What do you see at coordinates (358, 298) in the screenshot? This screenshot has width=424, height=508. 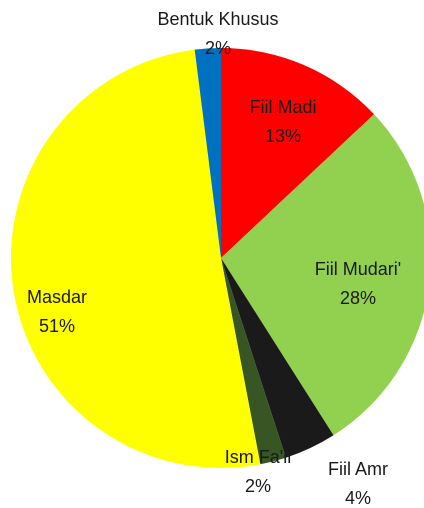 I see `slice-value-label: 28%` at bounding box center [358, 298].